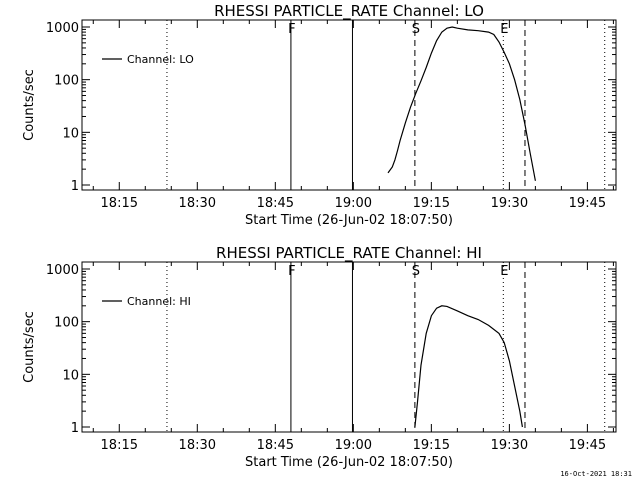 The height and width of the screenshot is (480, 640). I want to click on chart-title: RHESSI PARTICLE_RATE Channel: HI, so click(349, 253).